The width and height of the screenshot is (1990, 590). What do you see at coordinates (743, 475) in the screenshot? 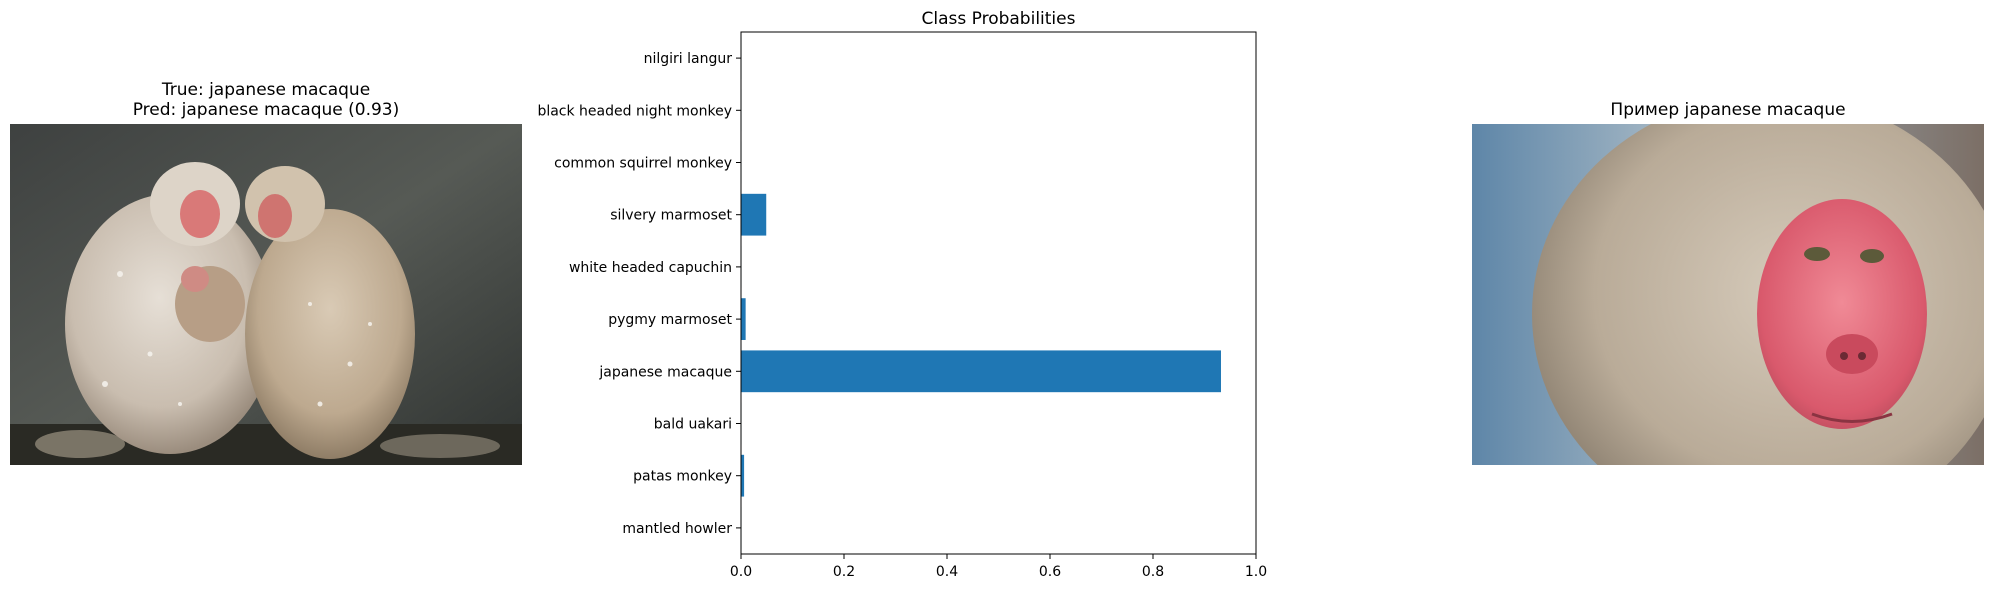
I see `bar-patas-monkey` at bounding box center [743, 475].